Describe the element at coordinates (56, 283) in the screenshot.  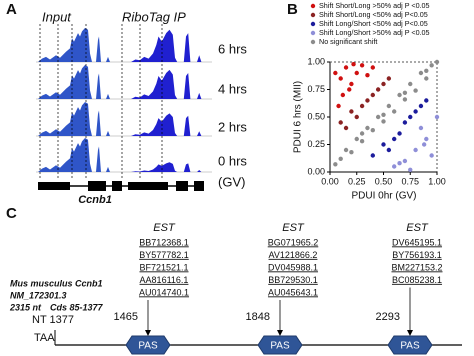
I see `transcript: Mus musculus Ccnb1` at that location.